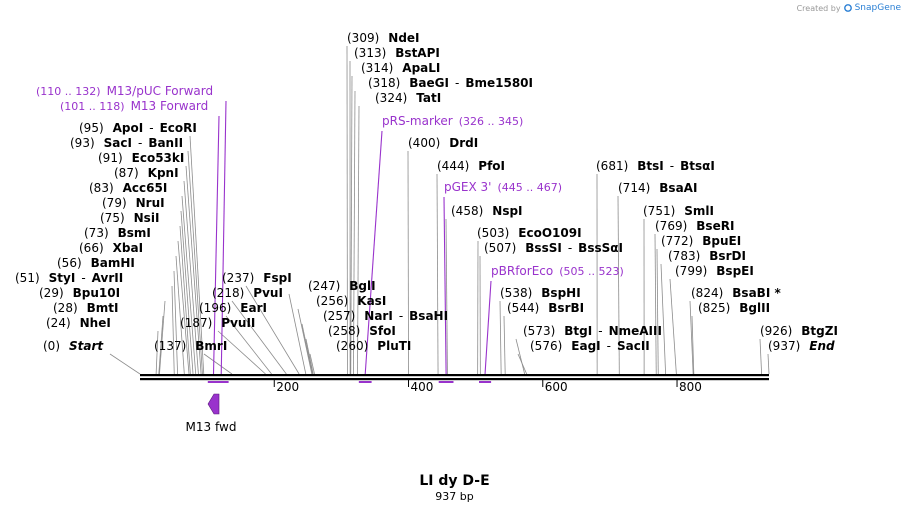  What do you see at coordinates (351, 225) in the screenshot?
I see `leader-apali` at bounding box center [351, 225].